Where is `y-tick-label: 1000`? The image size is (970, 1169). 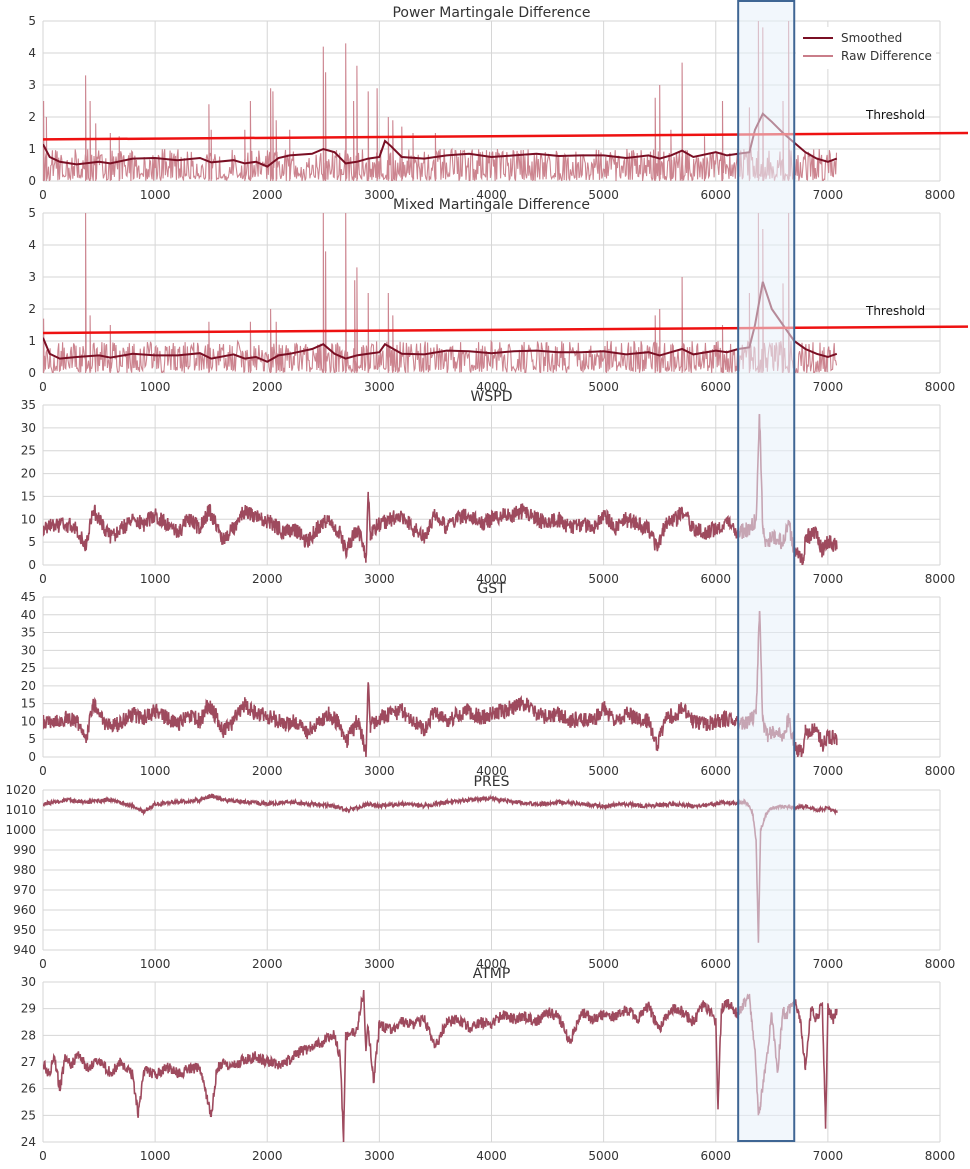
y-tick-label: 1000 is located at coordinates (20, 830).